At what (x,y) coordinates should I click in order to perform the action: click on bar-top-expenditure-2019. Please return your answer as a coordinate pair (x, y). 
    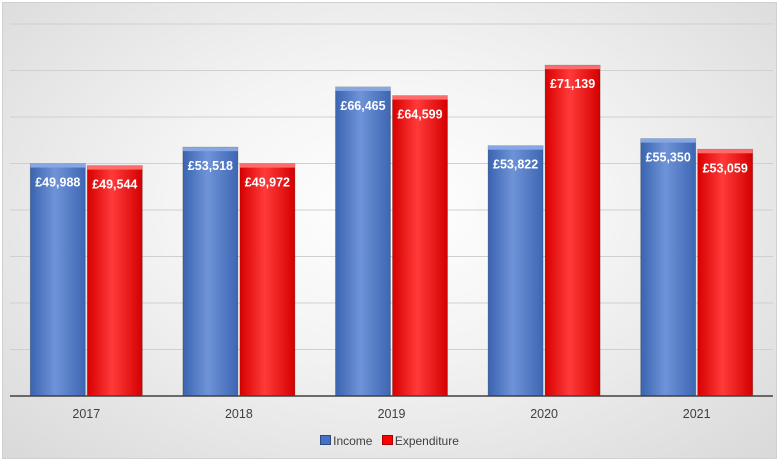
    Looking at the image, I should click on (420, 97).